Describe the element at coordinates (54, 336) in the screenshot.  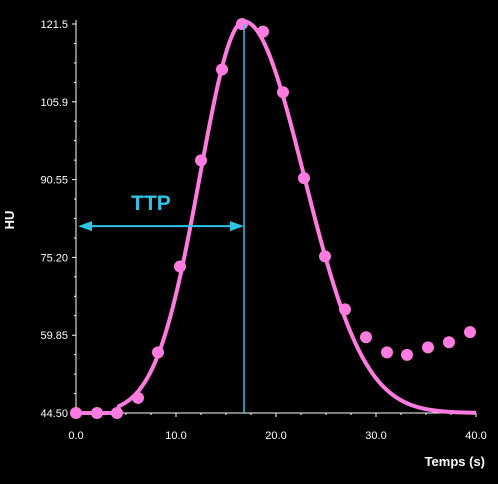
I see `y-tick-label: 59.85` at that location.